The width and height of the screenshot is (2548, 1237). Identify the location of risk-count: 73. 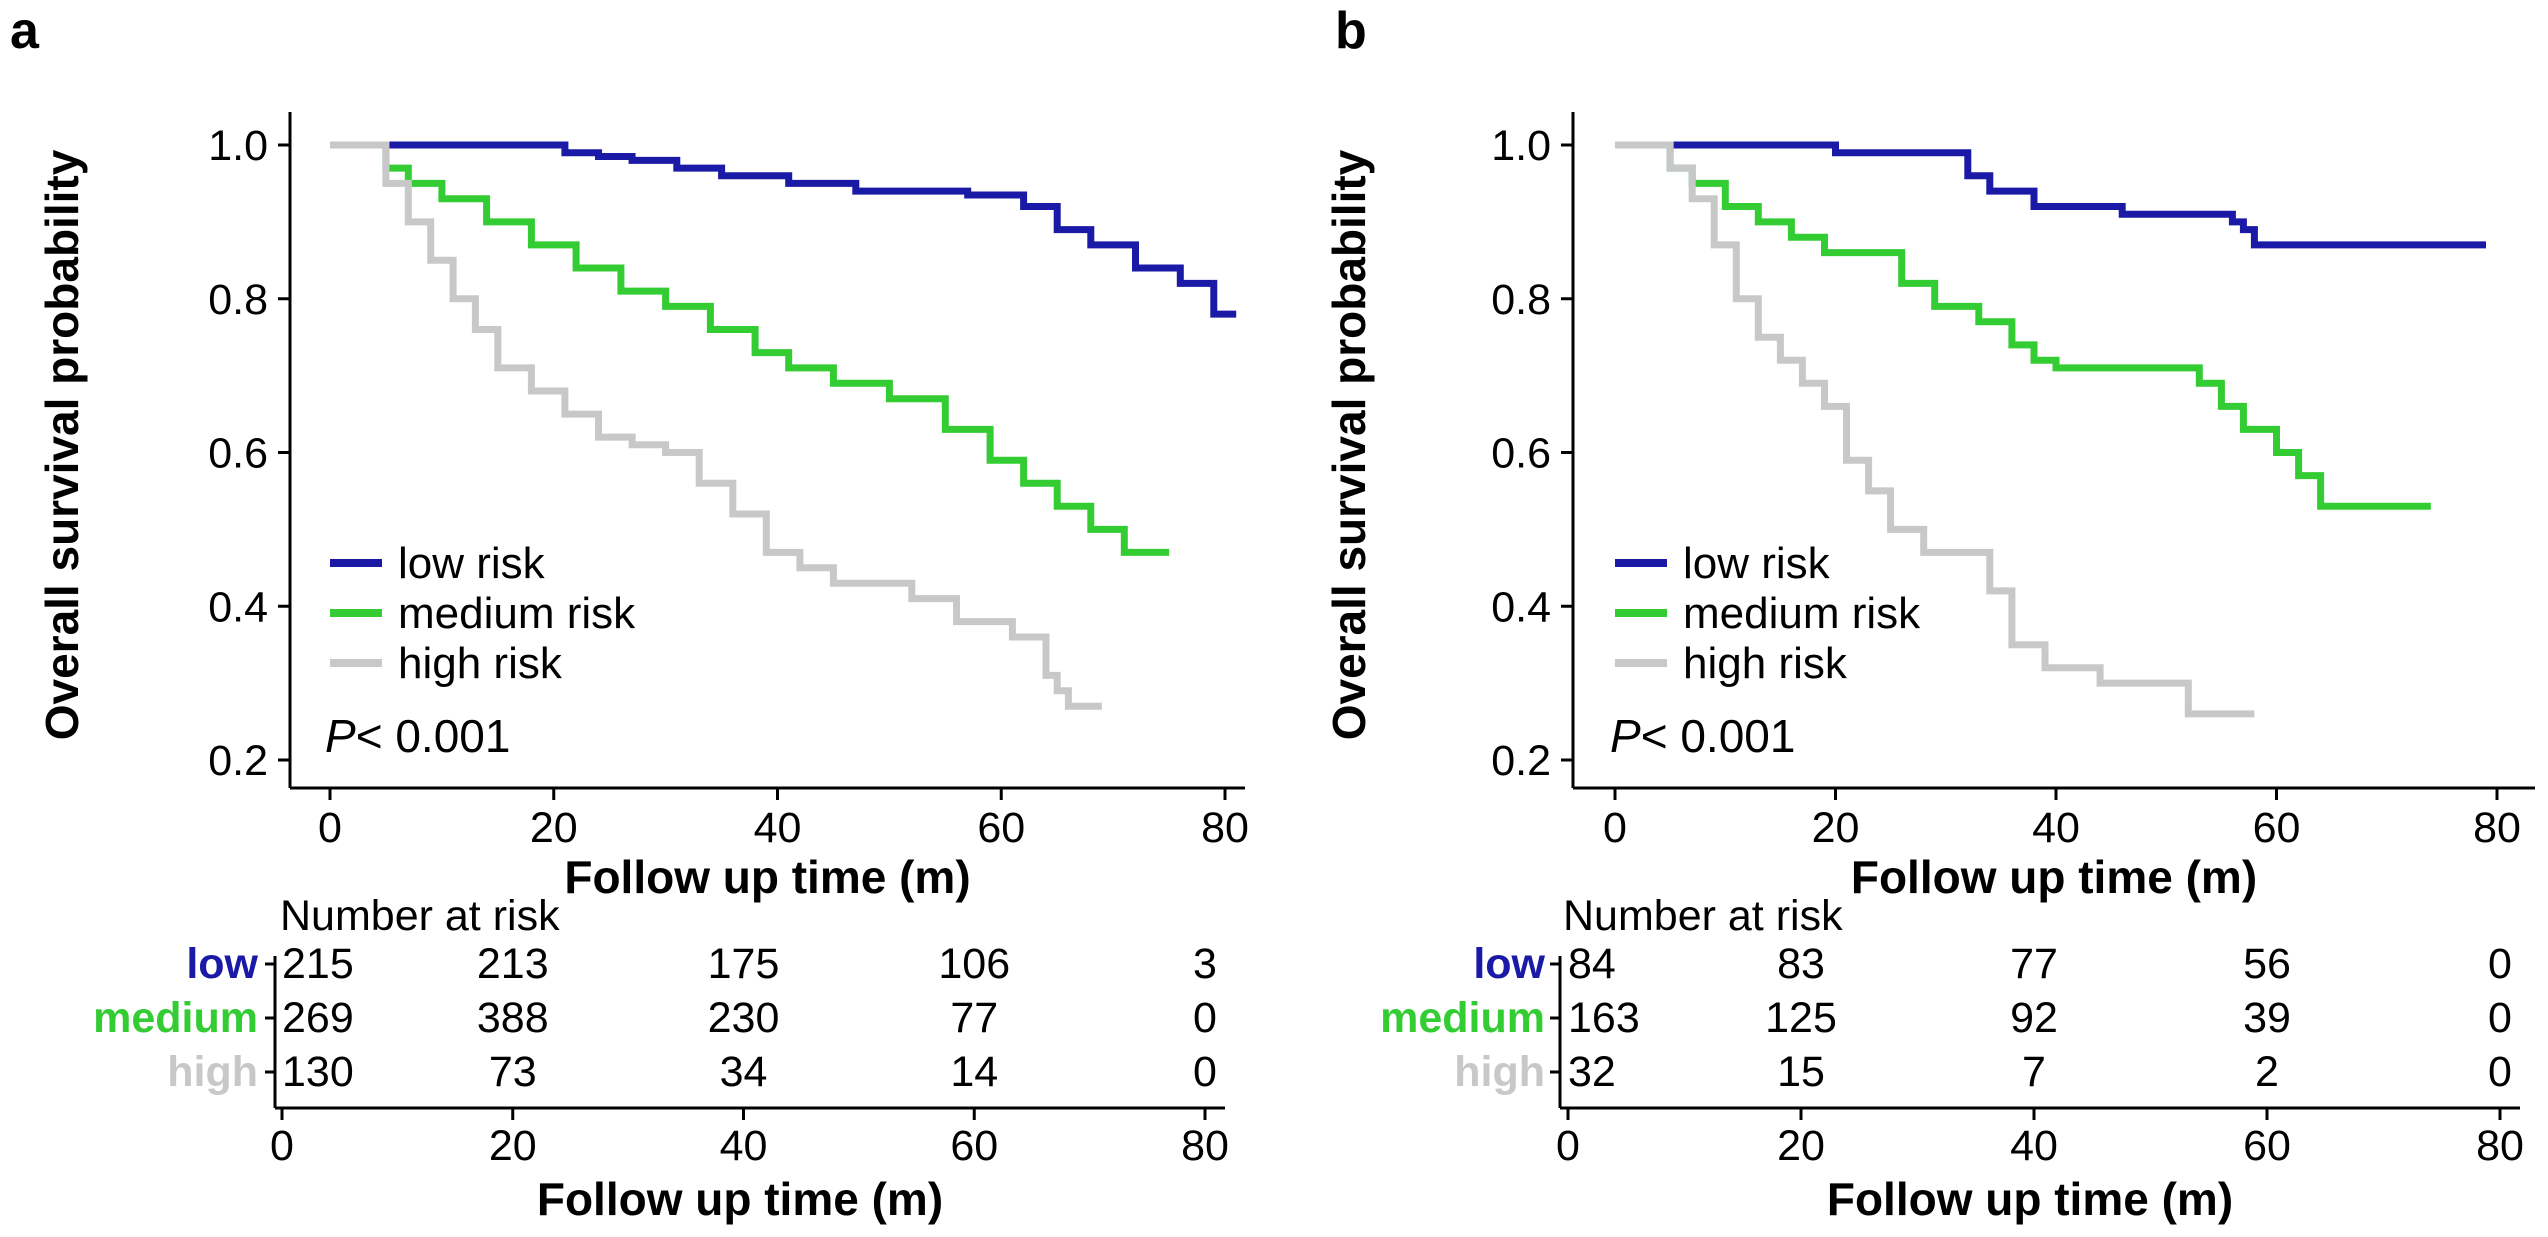
(513, 1072).